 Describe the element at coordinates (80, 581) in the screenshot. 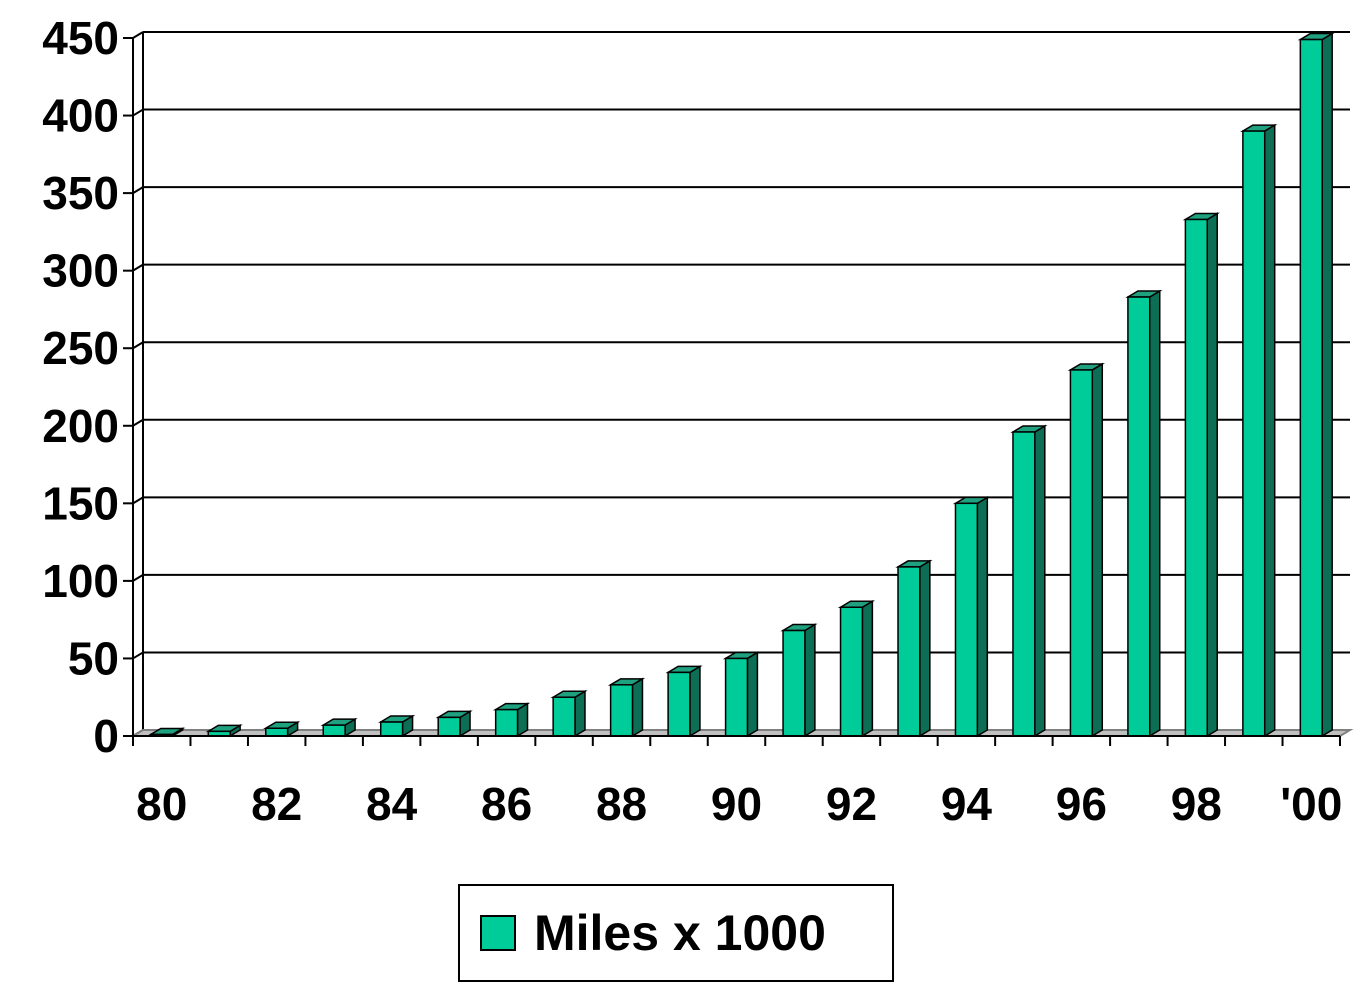

I see `y-tick-label: 100` at that location.